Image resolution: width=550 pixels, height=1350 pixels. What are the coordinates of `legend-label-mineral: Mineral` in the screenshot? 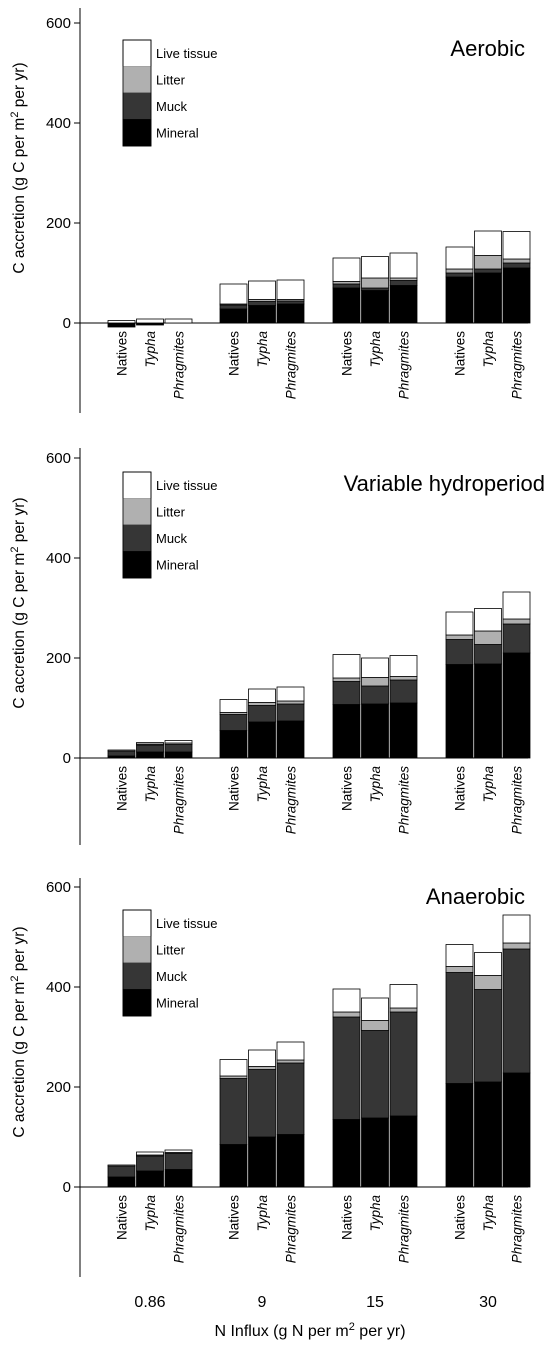 It's located at (177, 565).